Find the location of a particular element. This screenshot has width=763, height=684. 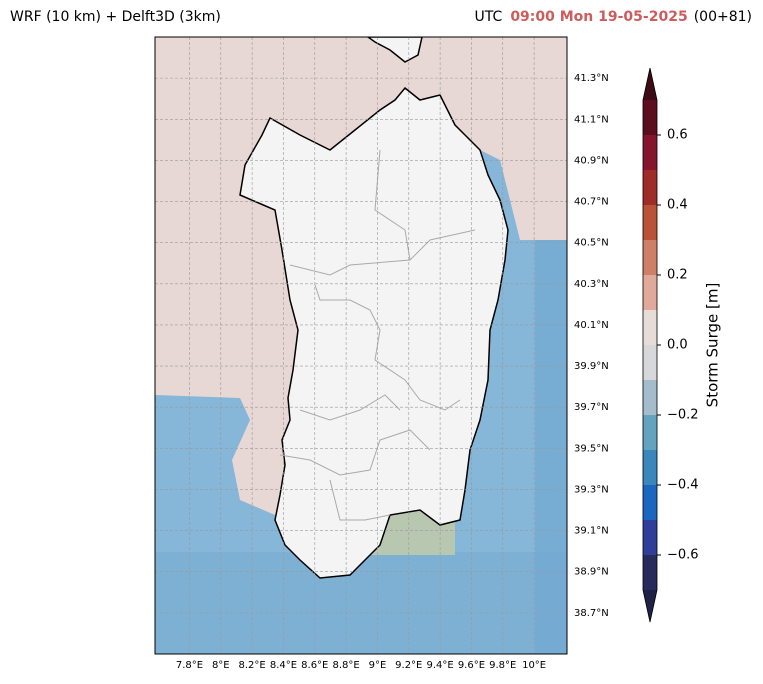

lat-label: 39.3°N is located at coordinates (591, 489).